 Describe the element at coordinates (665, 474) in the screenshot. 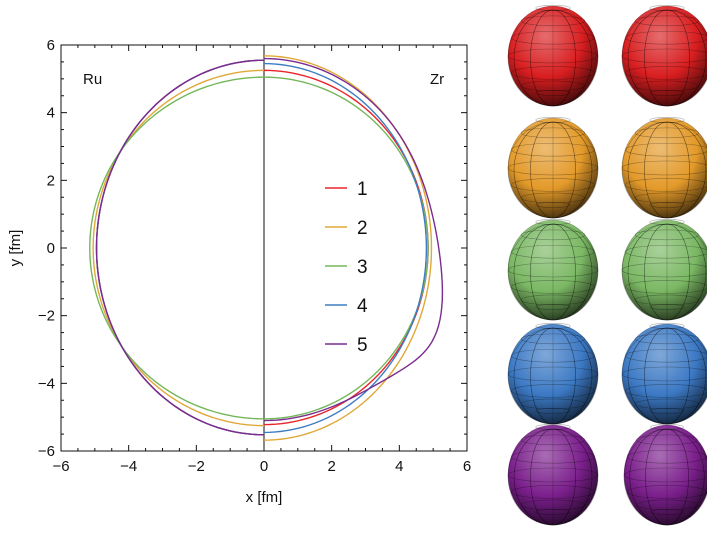

I see `sphere-5-zr` at that location.